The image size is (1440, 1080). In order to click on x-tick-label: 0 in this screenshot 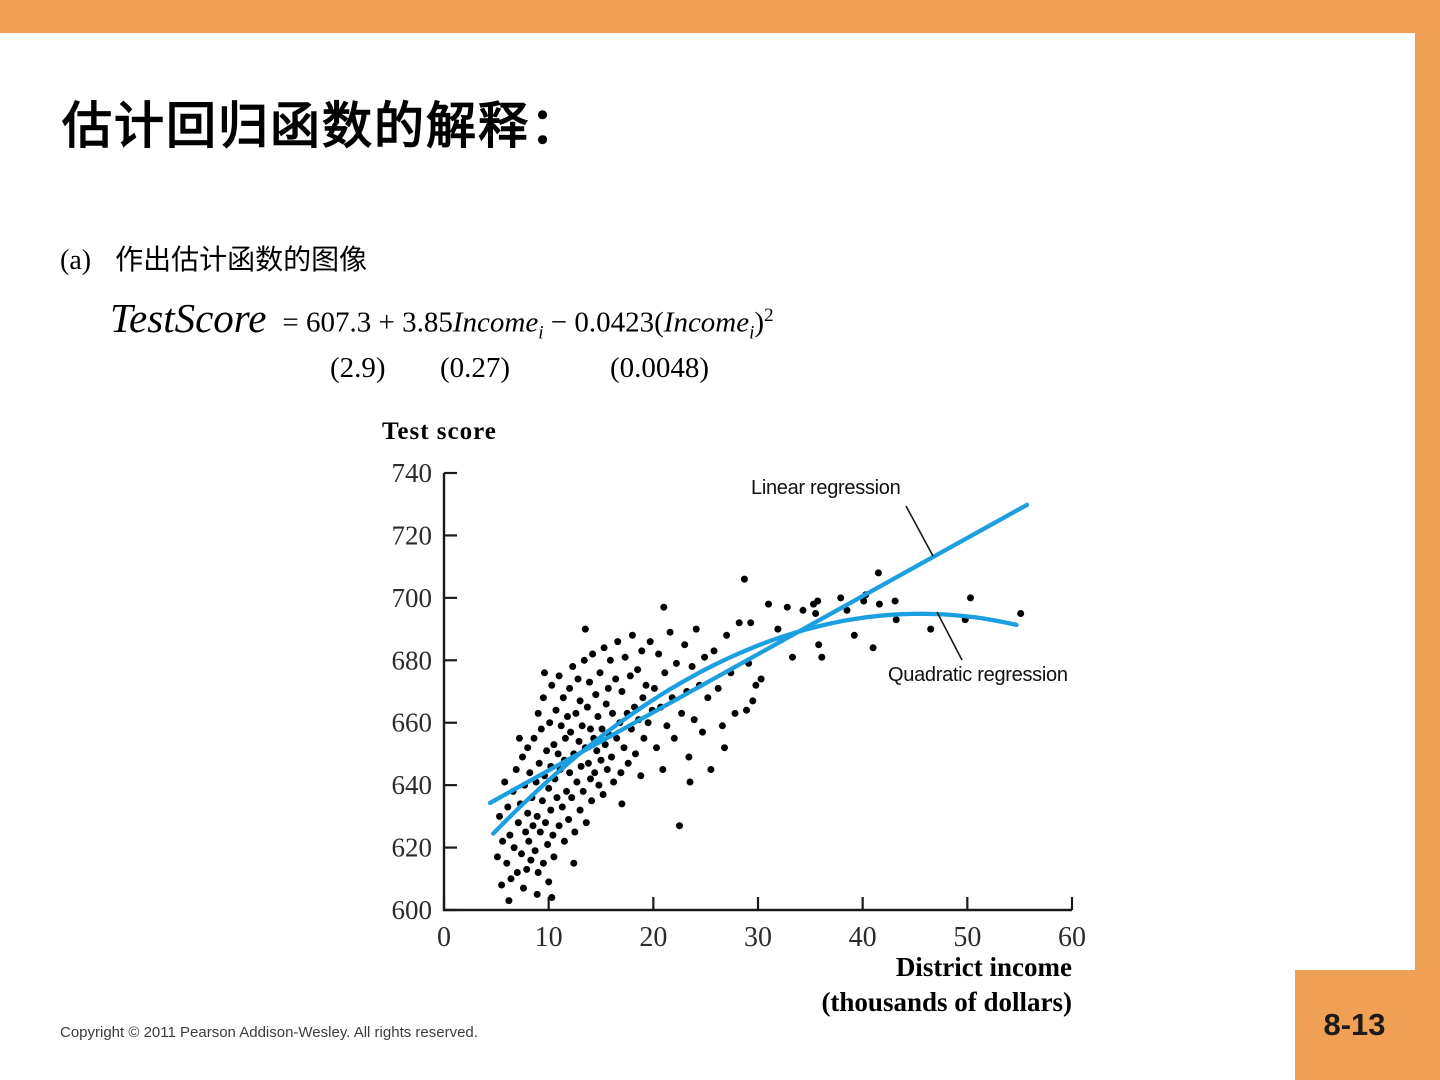, I will do `click(444, 937)`.